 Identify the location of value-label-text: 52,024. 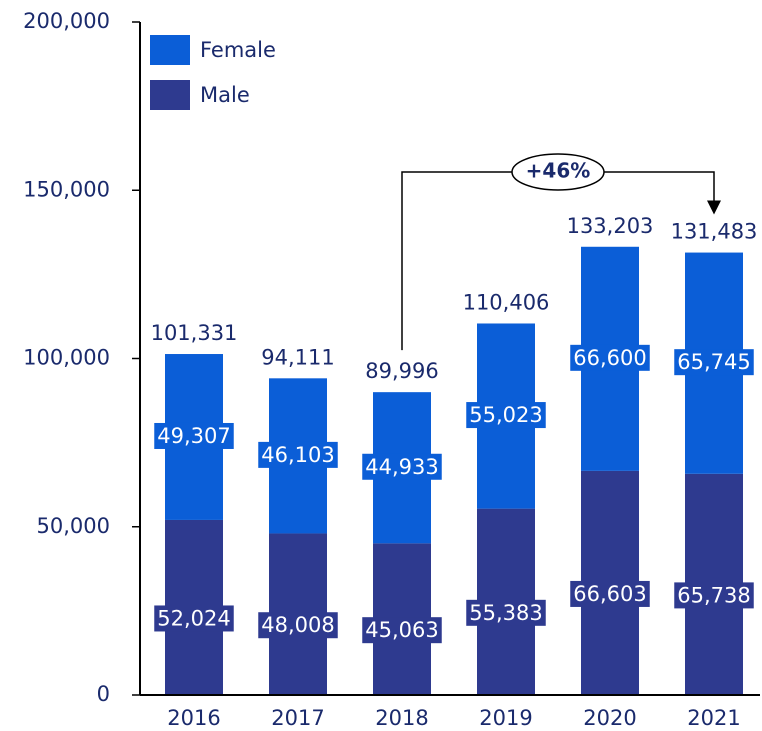
(193, 618).